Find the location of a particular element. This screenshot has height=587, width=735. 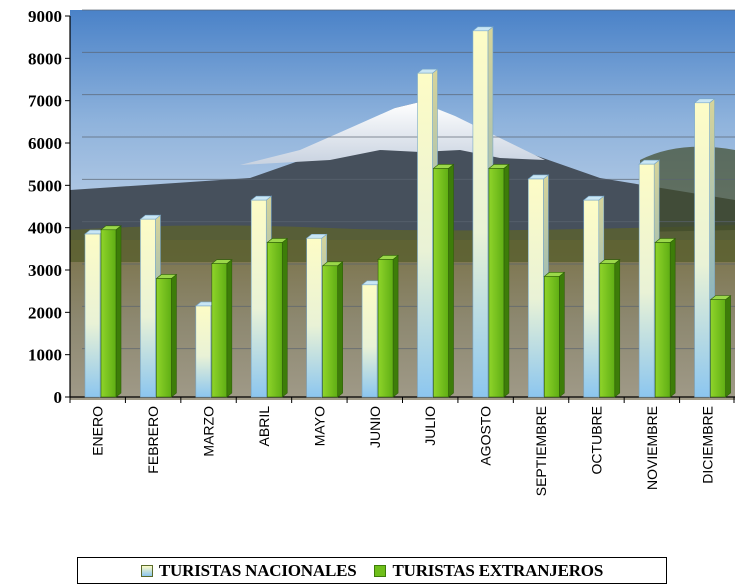

x-tick-label: DICIEMBRE is located at coordinates (707, 445).